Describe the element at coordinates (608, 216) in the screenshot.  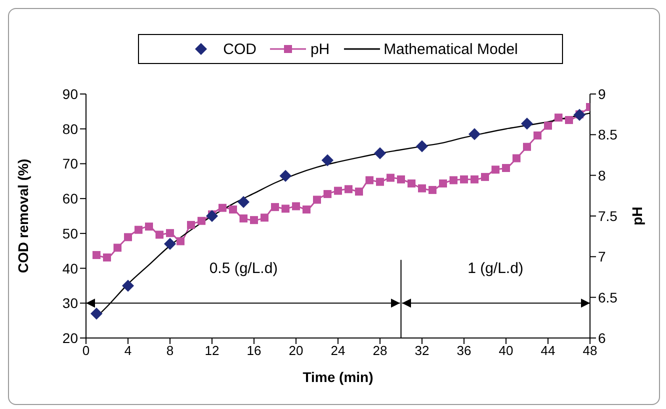
I see `y2-tick-label: 7.5` at that location.